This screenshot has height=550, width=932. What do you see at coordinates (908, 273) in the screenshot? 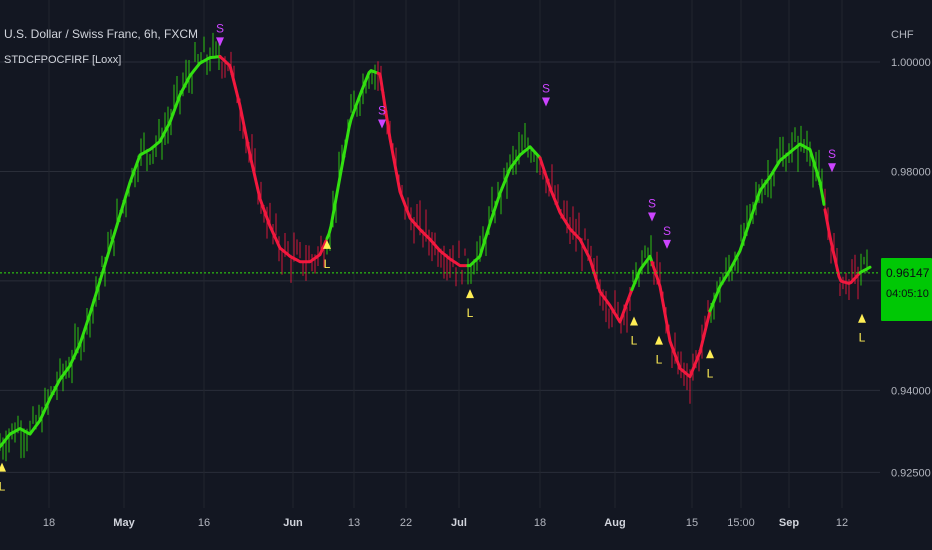
I see `price-tag-value: 0.96147` at bounding box center [908, 273].